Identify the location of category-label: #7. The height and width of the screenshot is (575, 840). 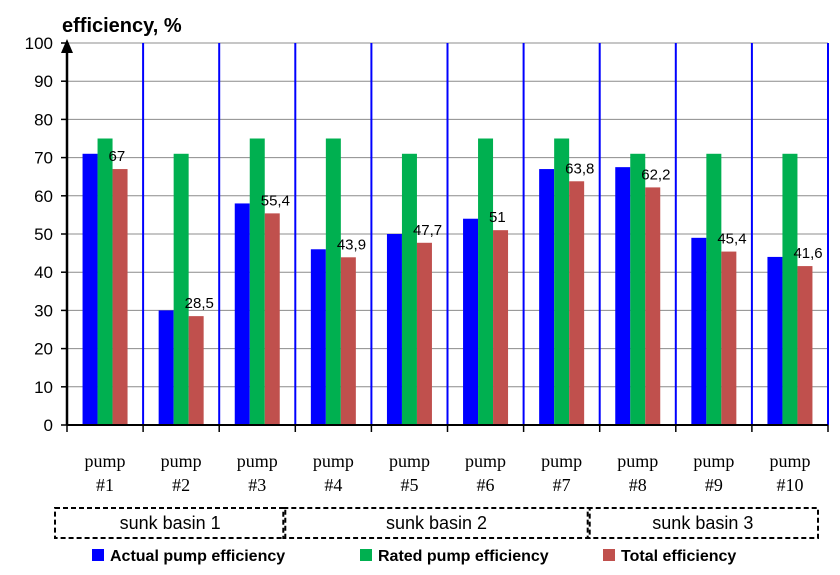
(562, 485).